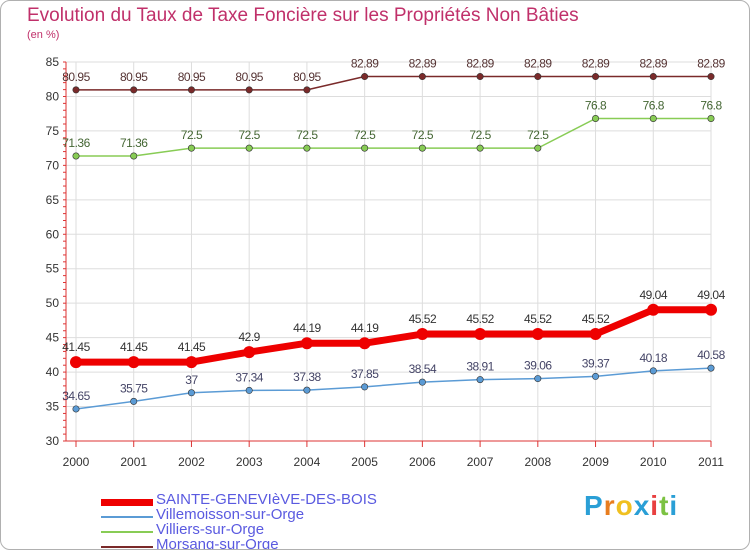  I want to click on y-tick-label: 70, so click(53, 165).